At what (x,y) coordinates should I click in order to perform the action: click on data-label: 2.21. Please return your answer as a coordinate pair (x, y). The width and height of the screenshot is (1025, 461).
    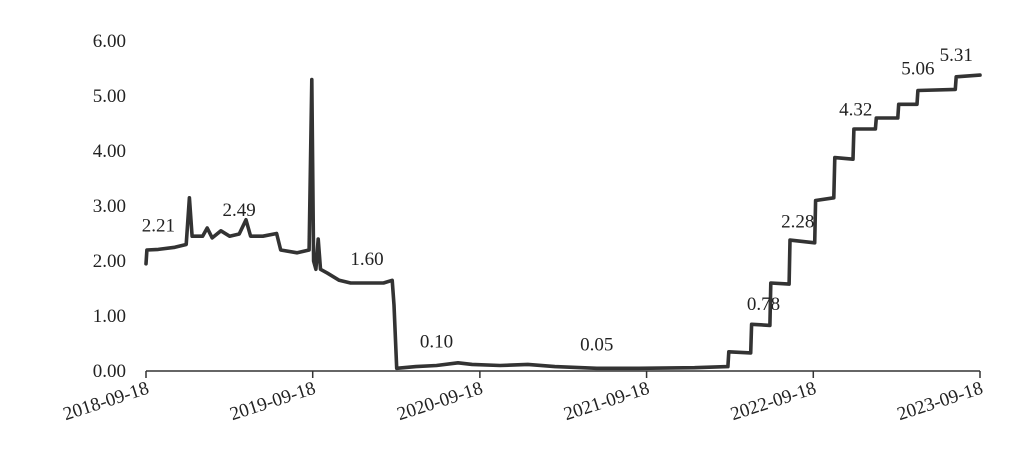
    Looking at the image, I should click on (158, 225).